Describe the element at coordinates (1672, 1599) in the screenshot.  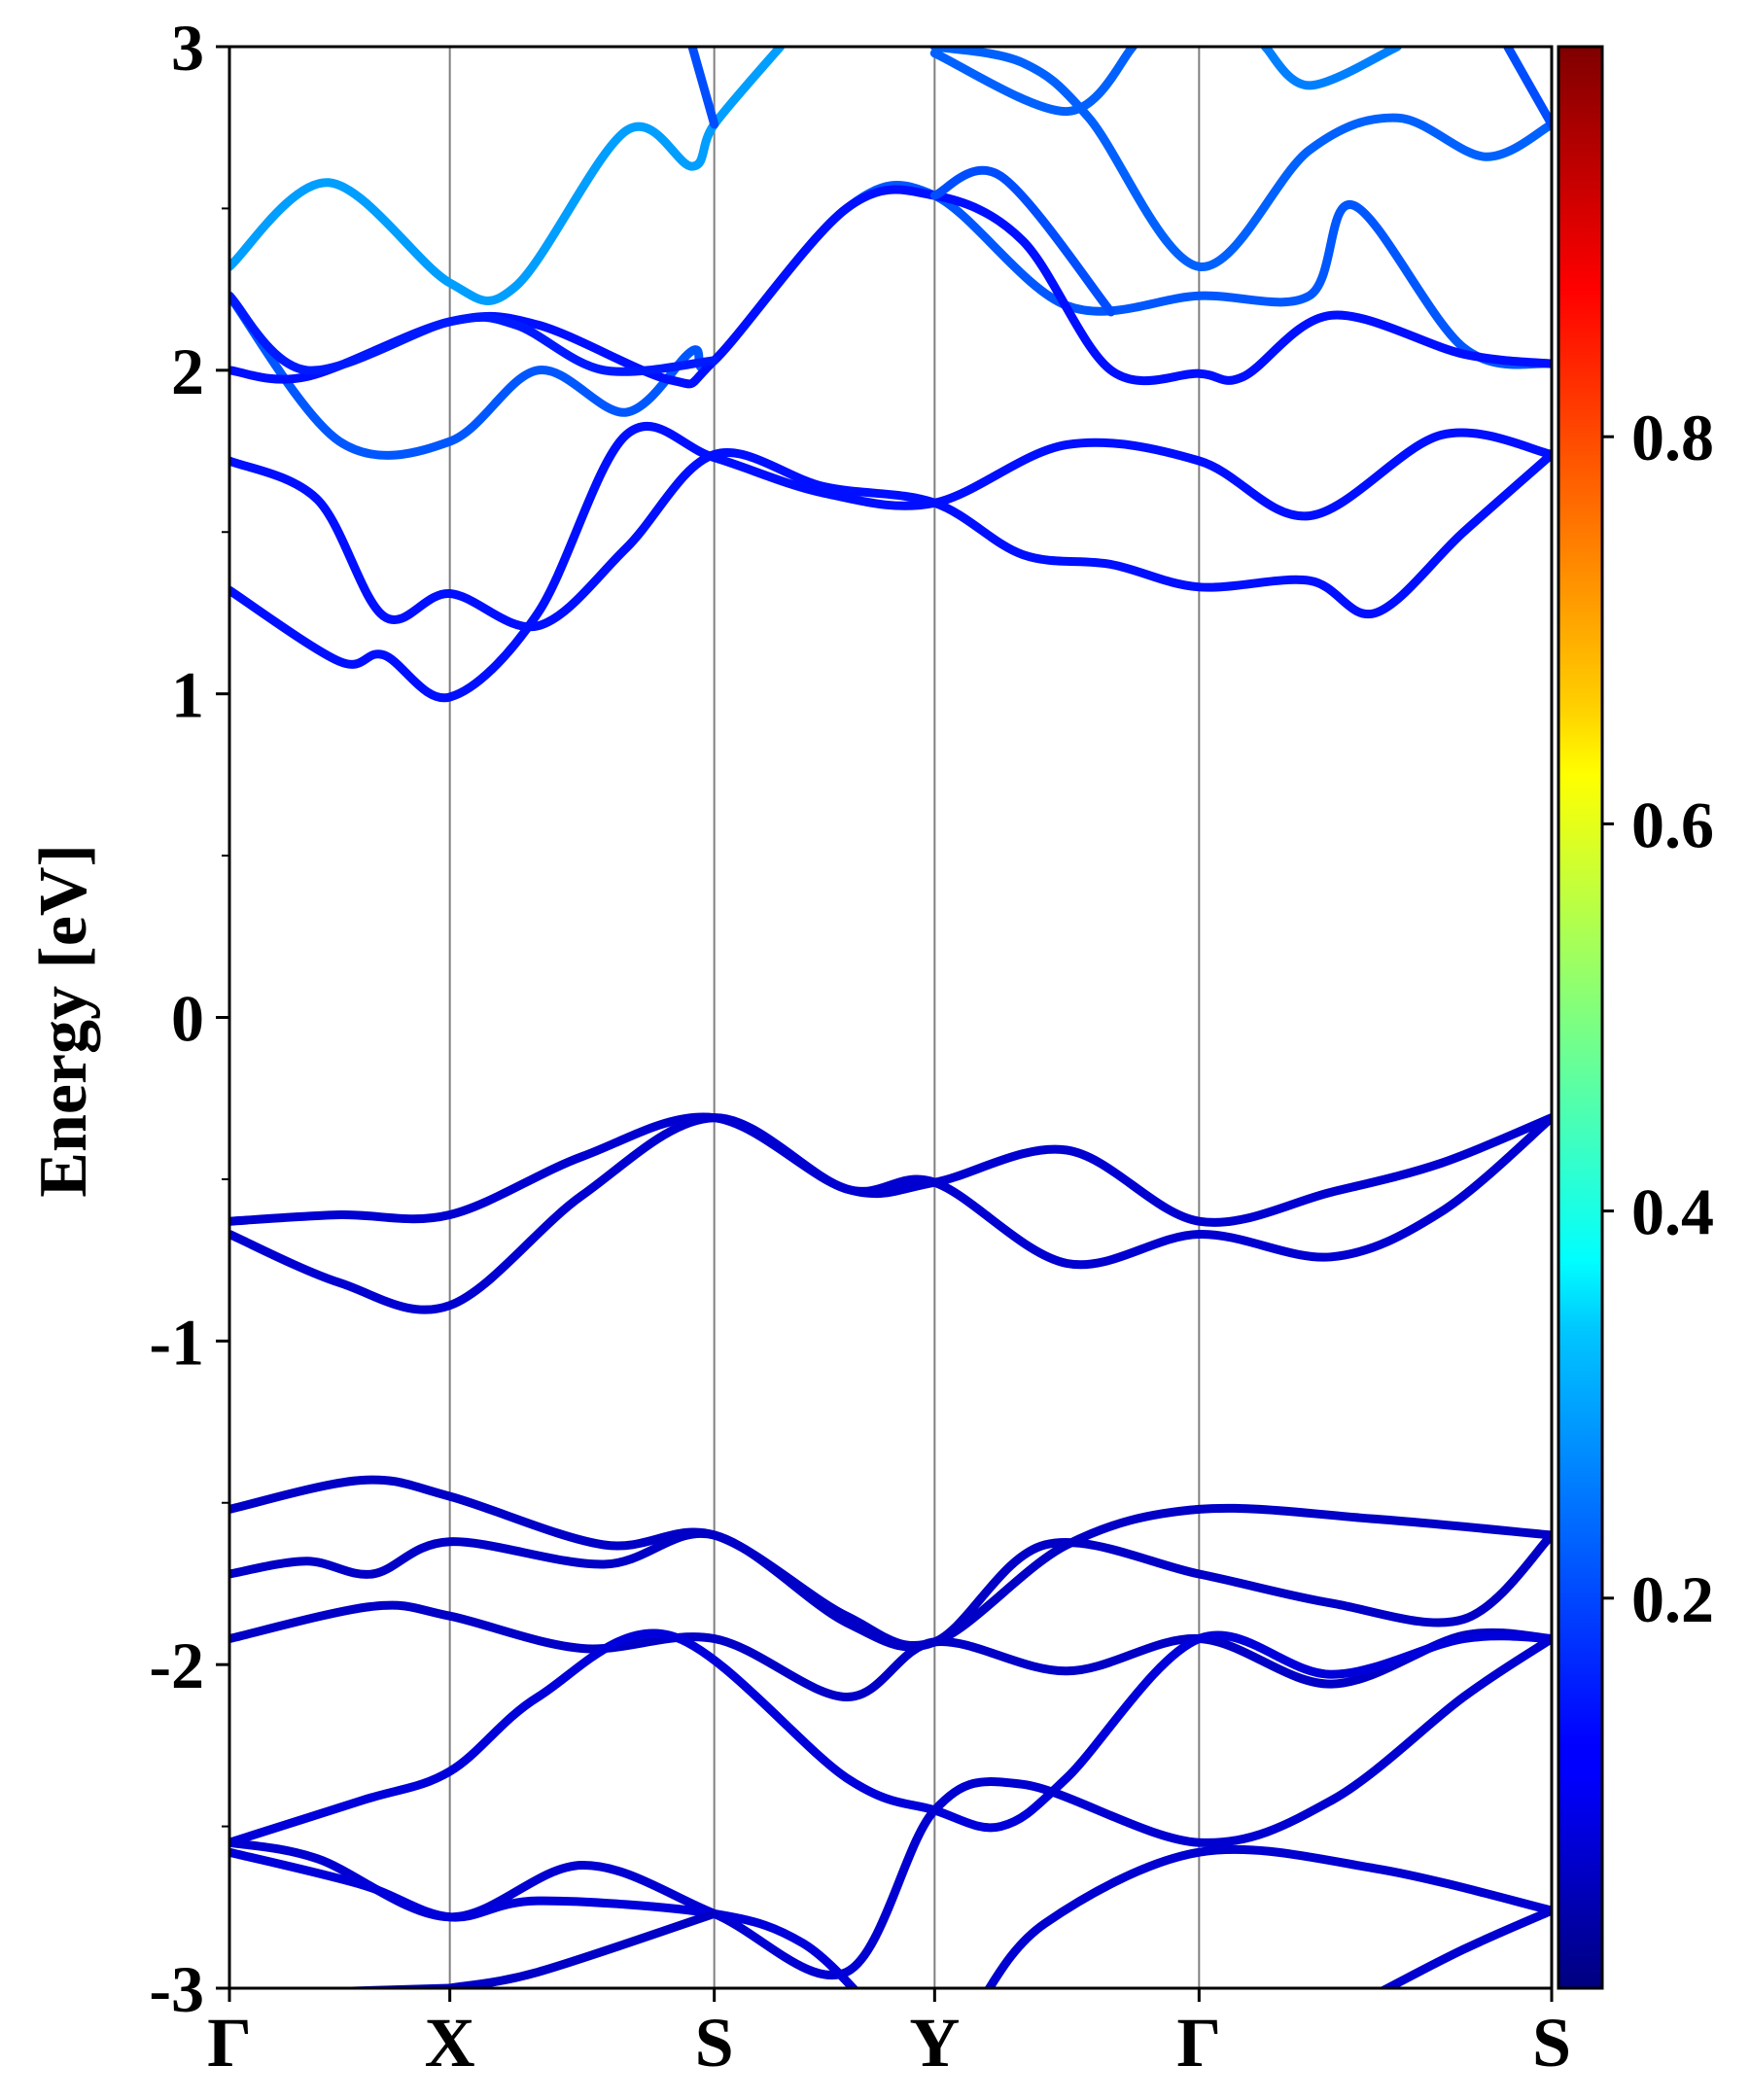
I see `colorbar-tick-label: 0.2` at that location.